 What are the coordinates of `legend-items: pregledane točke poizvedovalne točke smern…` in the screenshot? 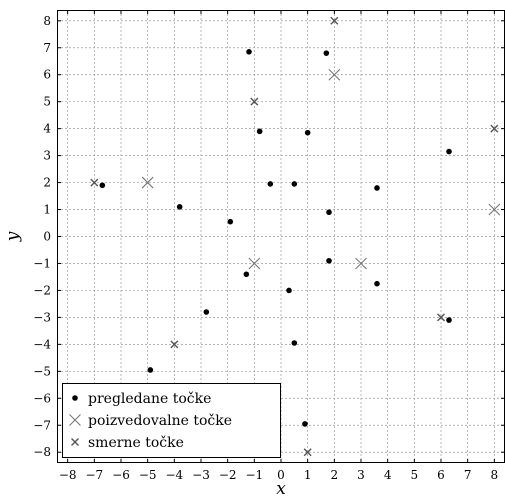 It's located at (150, 421).